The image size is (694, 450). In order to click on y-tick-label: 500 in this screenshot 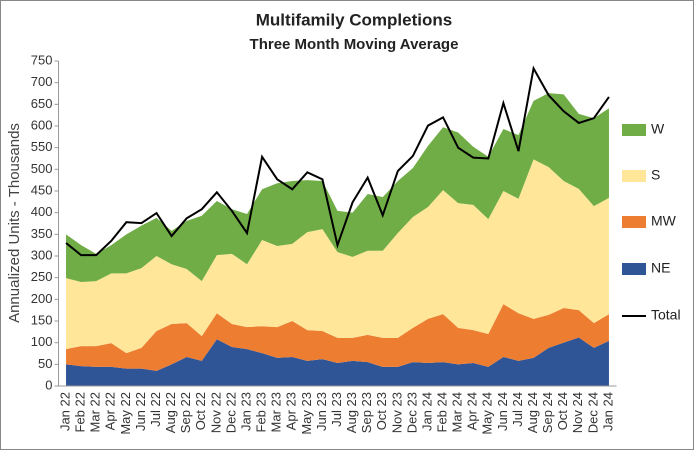, I will do `click(42, 168)`.